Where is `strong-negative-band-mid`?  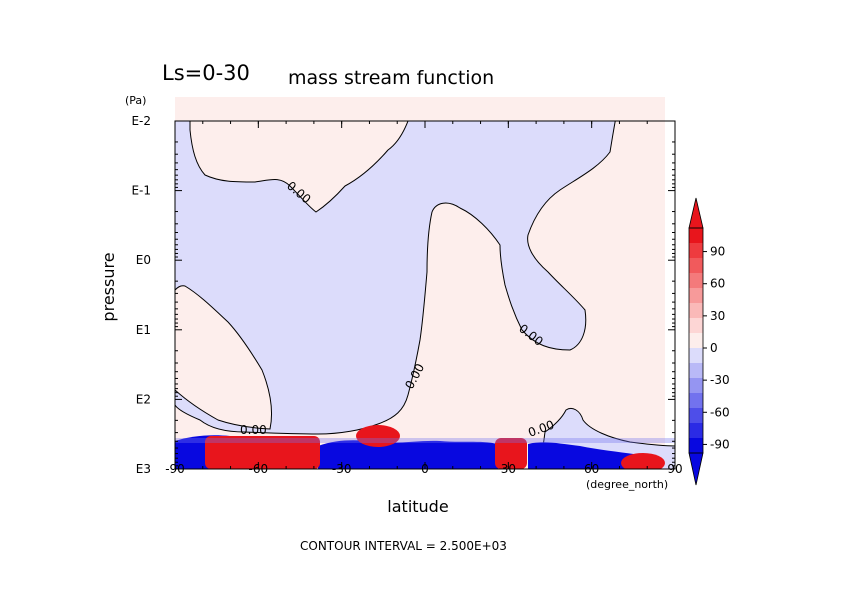
strong-negative-band-mid is located at coordinates (408, 454).